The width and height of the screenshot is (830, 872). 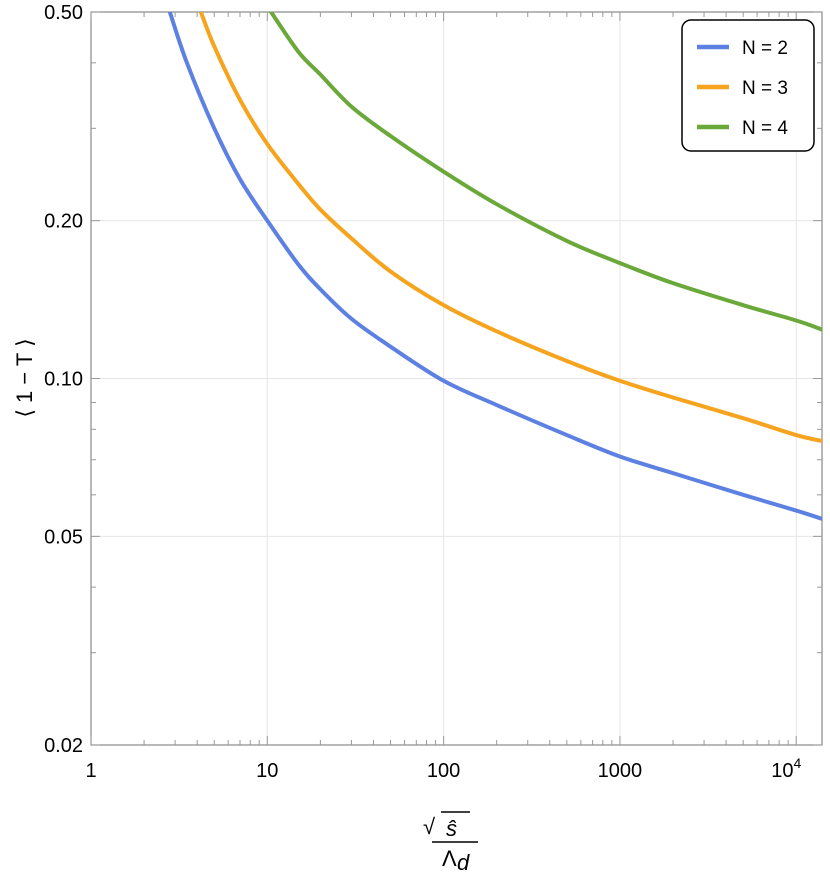 What do you see at coordinates (765, 88) in the screenshot?
I see `legend-label-n-3: N = 3` at bounding box center [765, 88].